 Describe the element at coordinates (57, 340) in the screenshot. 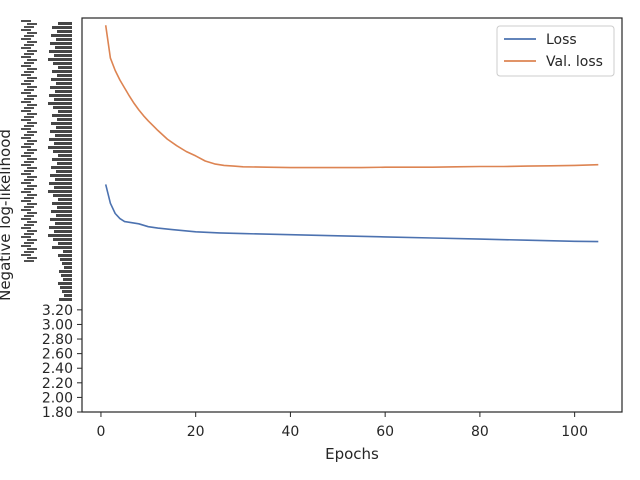

I see `y-tick-label: 2.80` at that location.